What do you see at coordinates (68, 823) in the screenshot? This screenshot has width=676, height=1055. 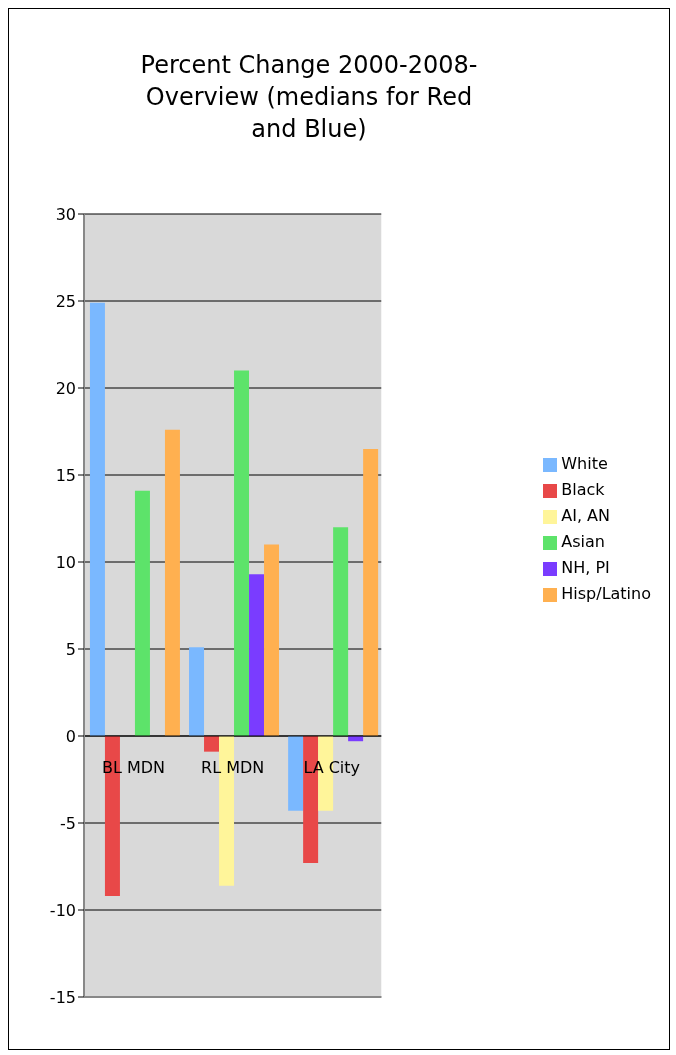 I see `y-tick-label: -5` at bounding box center [68, 823].